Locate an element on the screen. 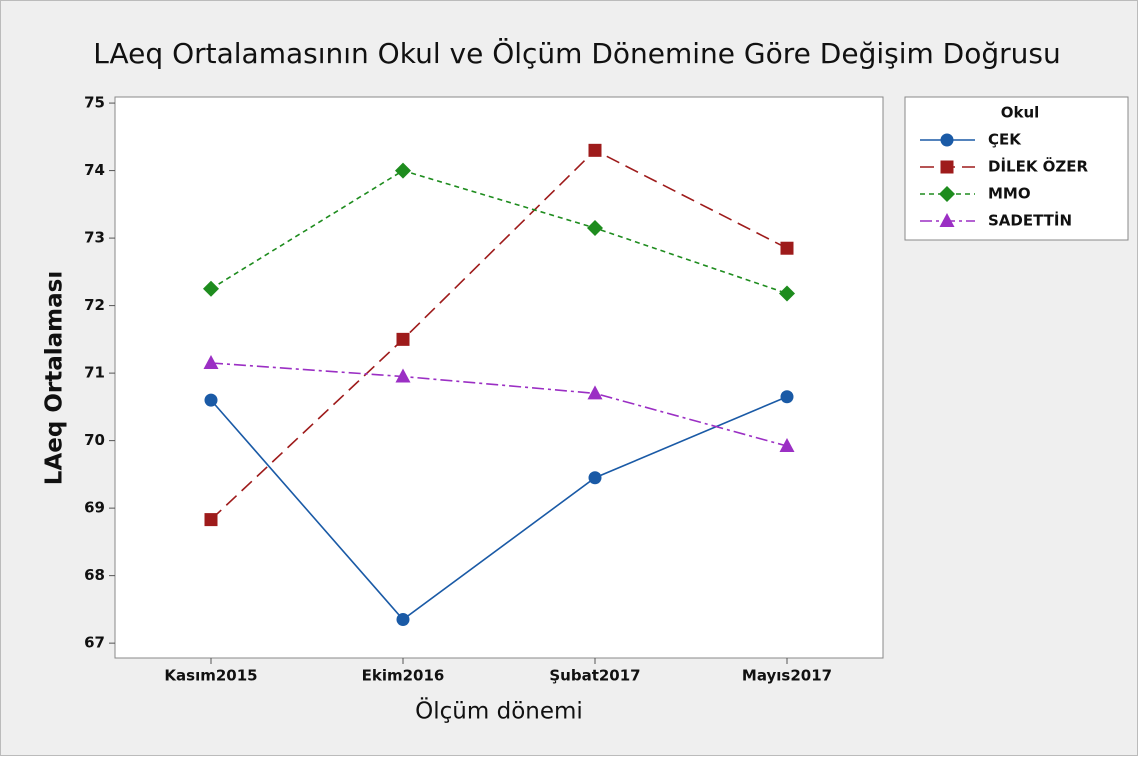 This screenshot has width=1139, height=757. y-tick-label: 70 is located at coordinates (94, 440).